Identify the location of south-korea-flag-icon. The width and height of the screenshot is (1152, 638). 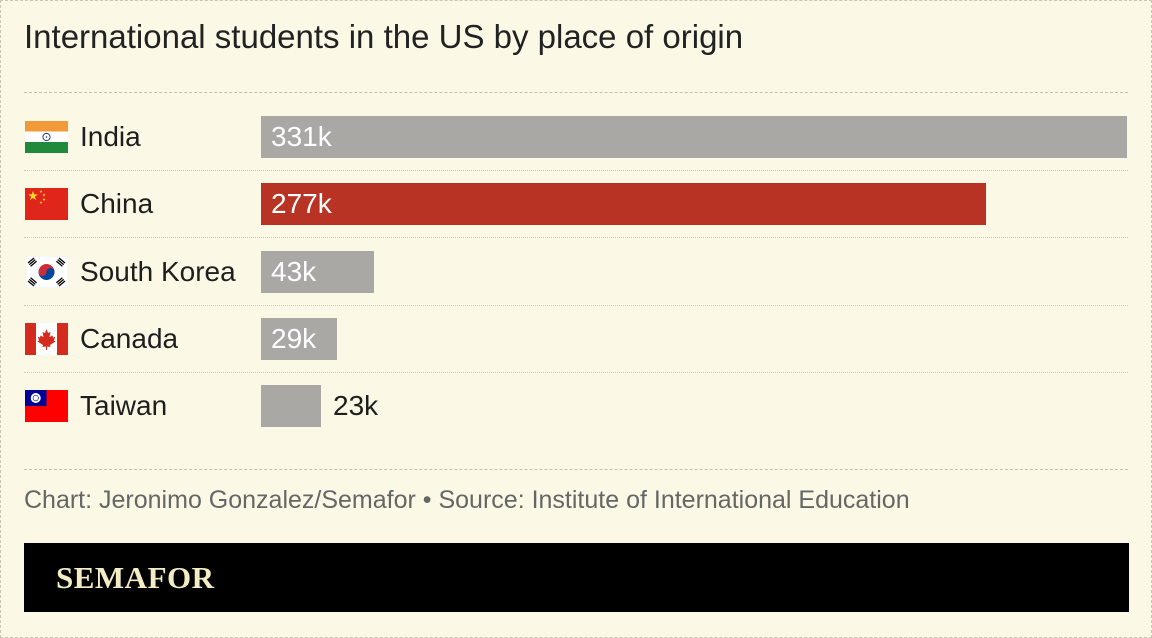
(46, 271).